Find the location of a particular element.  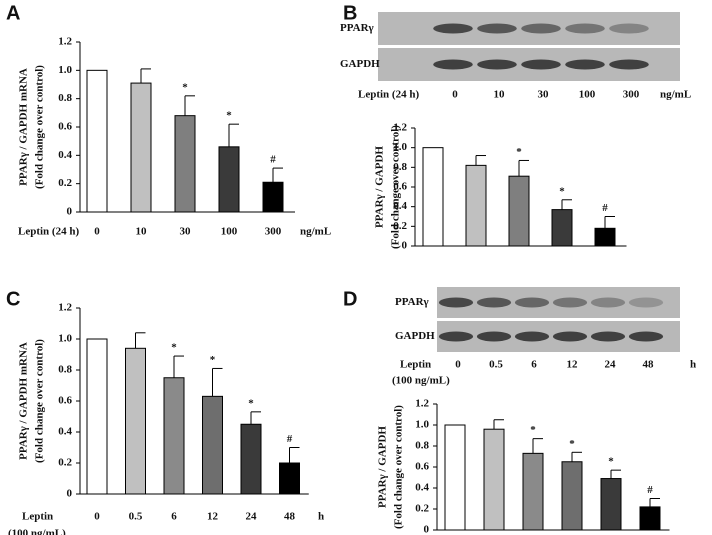

panel-label: A is located at coordinates (13, 13).